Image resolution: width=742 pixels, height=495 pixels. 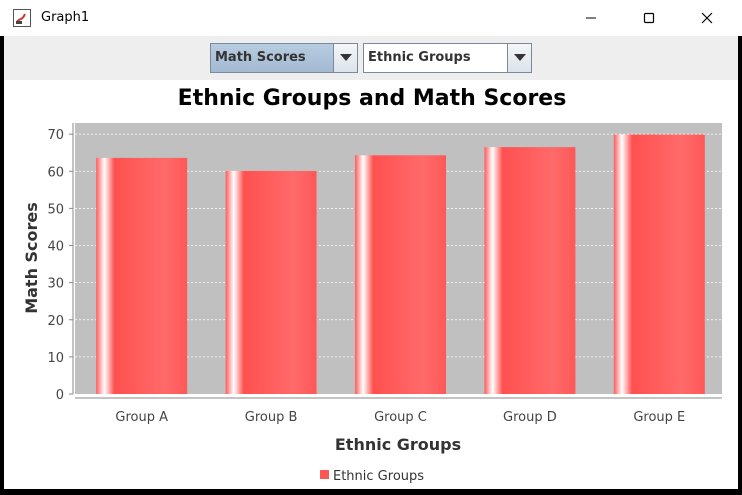 I want to click on y-variable-dropdown: Math Scores, so click(x=284, y=58).